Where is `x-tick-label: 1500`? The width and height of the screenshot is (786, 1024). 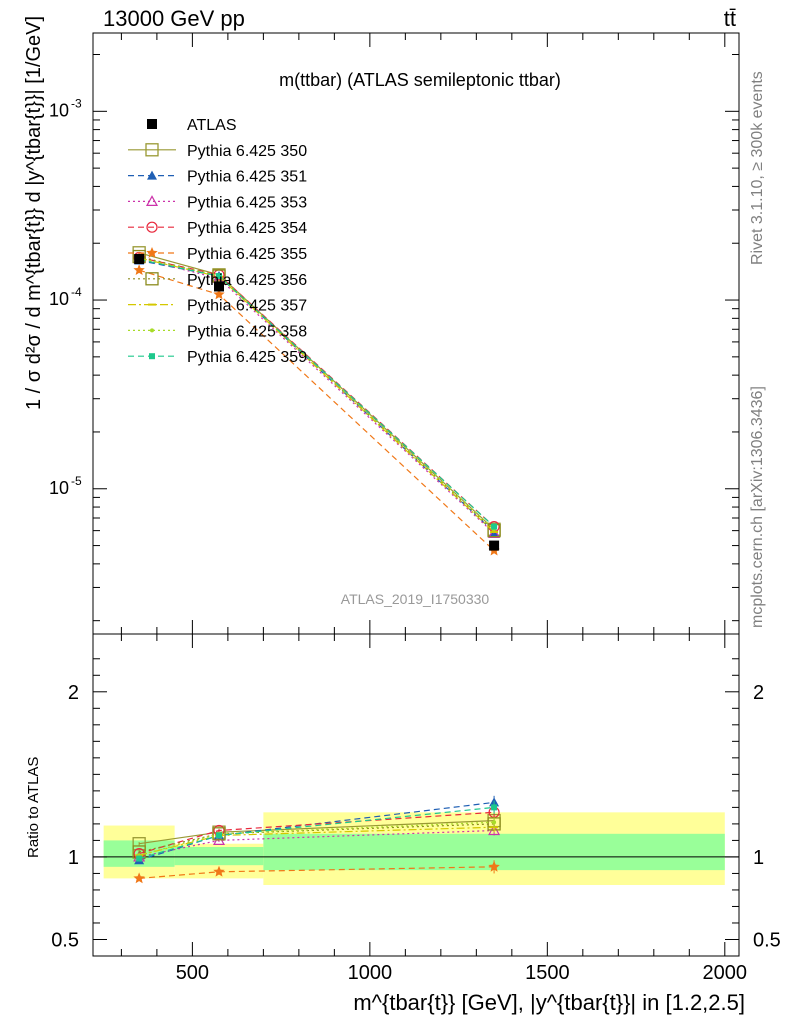 x-tick-label: 1500 is located at coordinates (547, 973).